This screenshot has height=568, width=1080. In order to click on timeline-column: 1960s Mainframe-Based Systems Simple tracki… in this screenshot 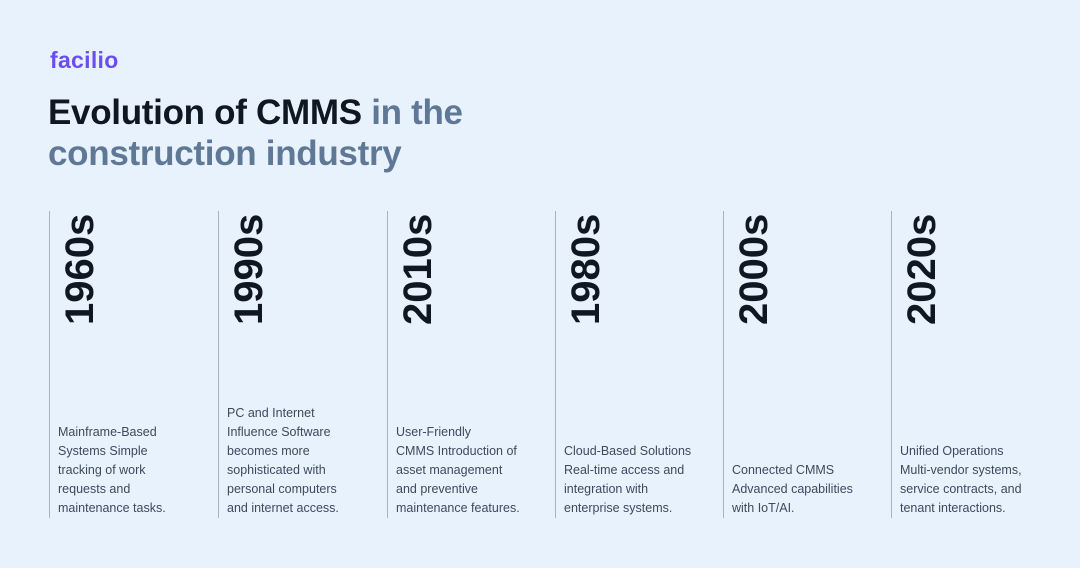, I will do `click(129, 364)`.